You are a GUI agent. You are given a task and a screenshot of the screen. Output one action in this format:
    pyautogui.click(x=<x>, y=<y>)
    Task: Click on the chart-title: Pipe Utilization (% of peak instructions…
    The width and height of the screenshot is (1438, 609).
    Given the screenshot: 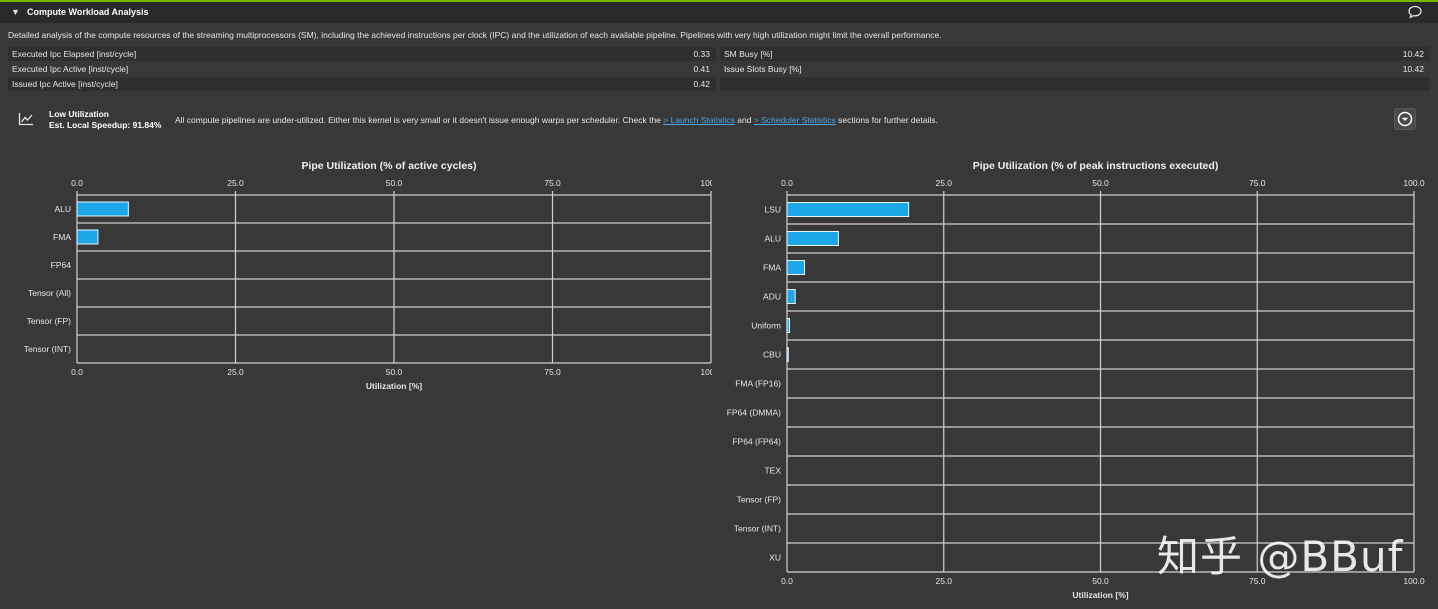 What is the action you would take?
    pyautogui.click(x=1096, y=166)
    